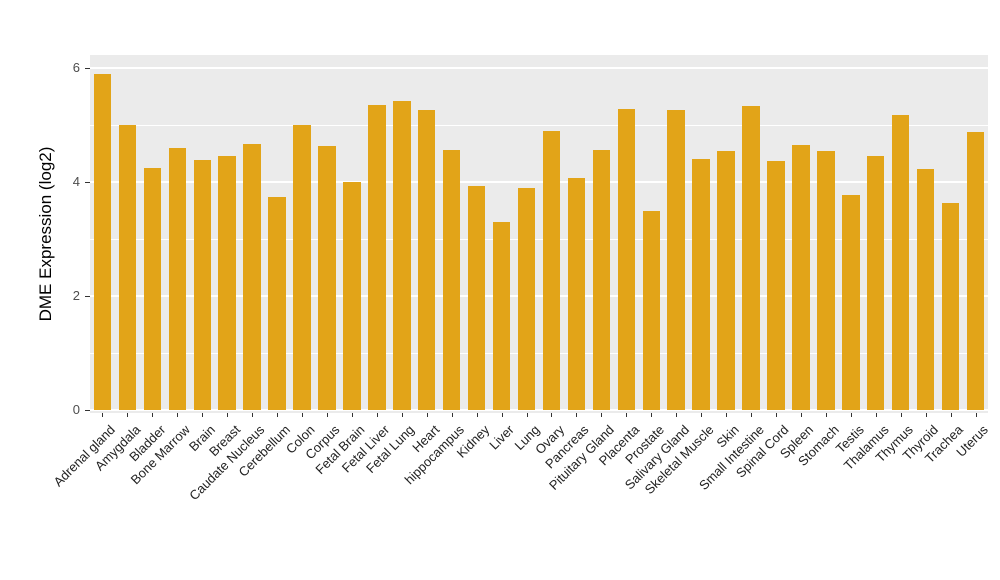 Image resolution: width=1000 pixels, height=580 pixels. I want to click on x-tick-label-text: Liver, so click(502, 437).